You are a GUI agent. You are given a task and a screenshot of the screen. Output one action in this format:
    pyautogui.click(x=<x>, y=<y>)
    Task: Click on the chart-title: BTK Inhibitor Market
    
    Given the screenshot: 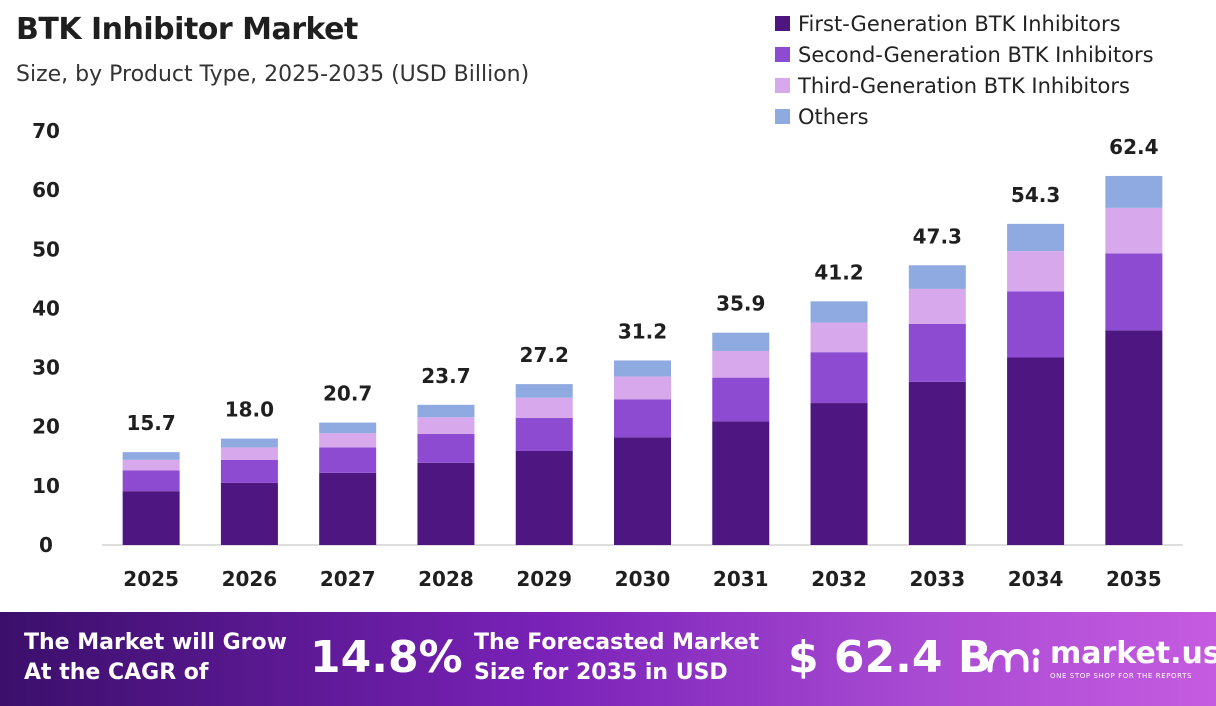 What is the action you would take?
    pyautogui.click(x=187, y=29)
    